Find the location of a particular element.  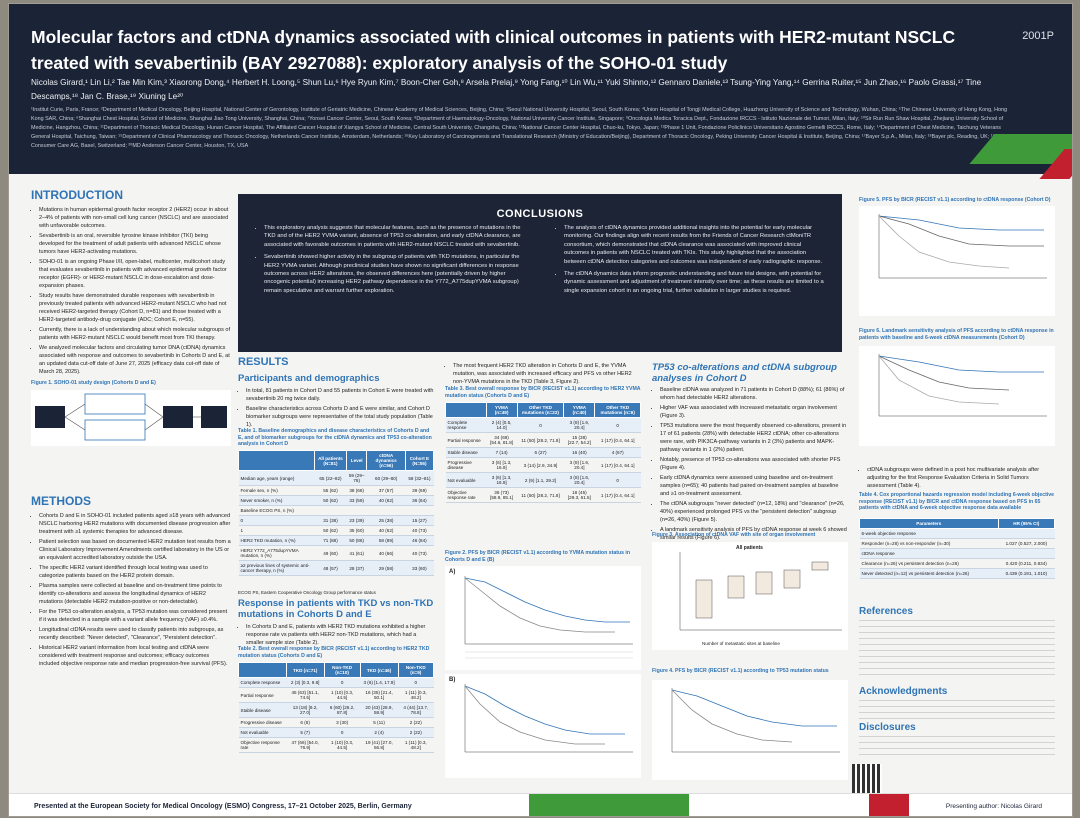

table-header-cell: Other TKD mutations (n=22) is located at coordinates (540, 410).